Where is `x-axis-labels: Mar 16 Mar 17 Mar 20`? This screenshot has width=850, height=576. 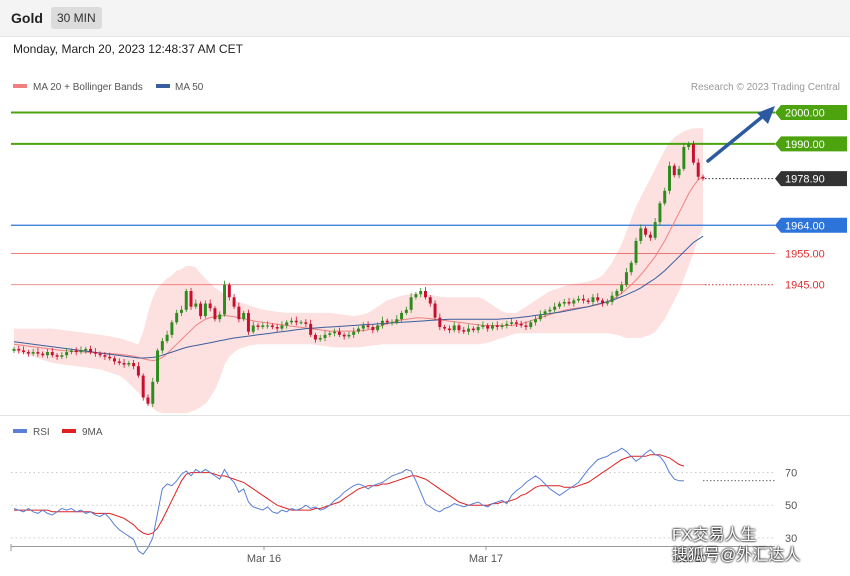
x-axis-labels: Mar 16 Mar 17 Mar 20 is located at coordinates (358, 554).